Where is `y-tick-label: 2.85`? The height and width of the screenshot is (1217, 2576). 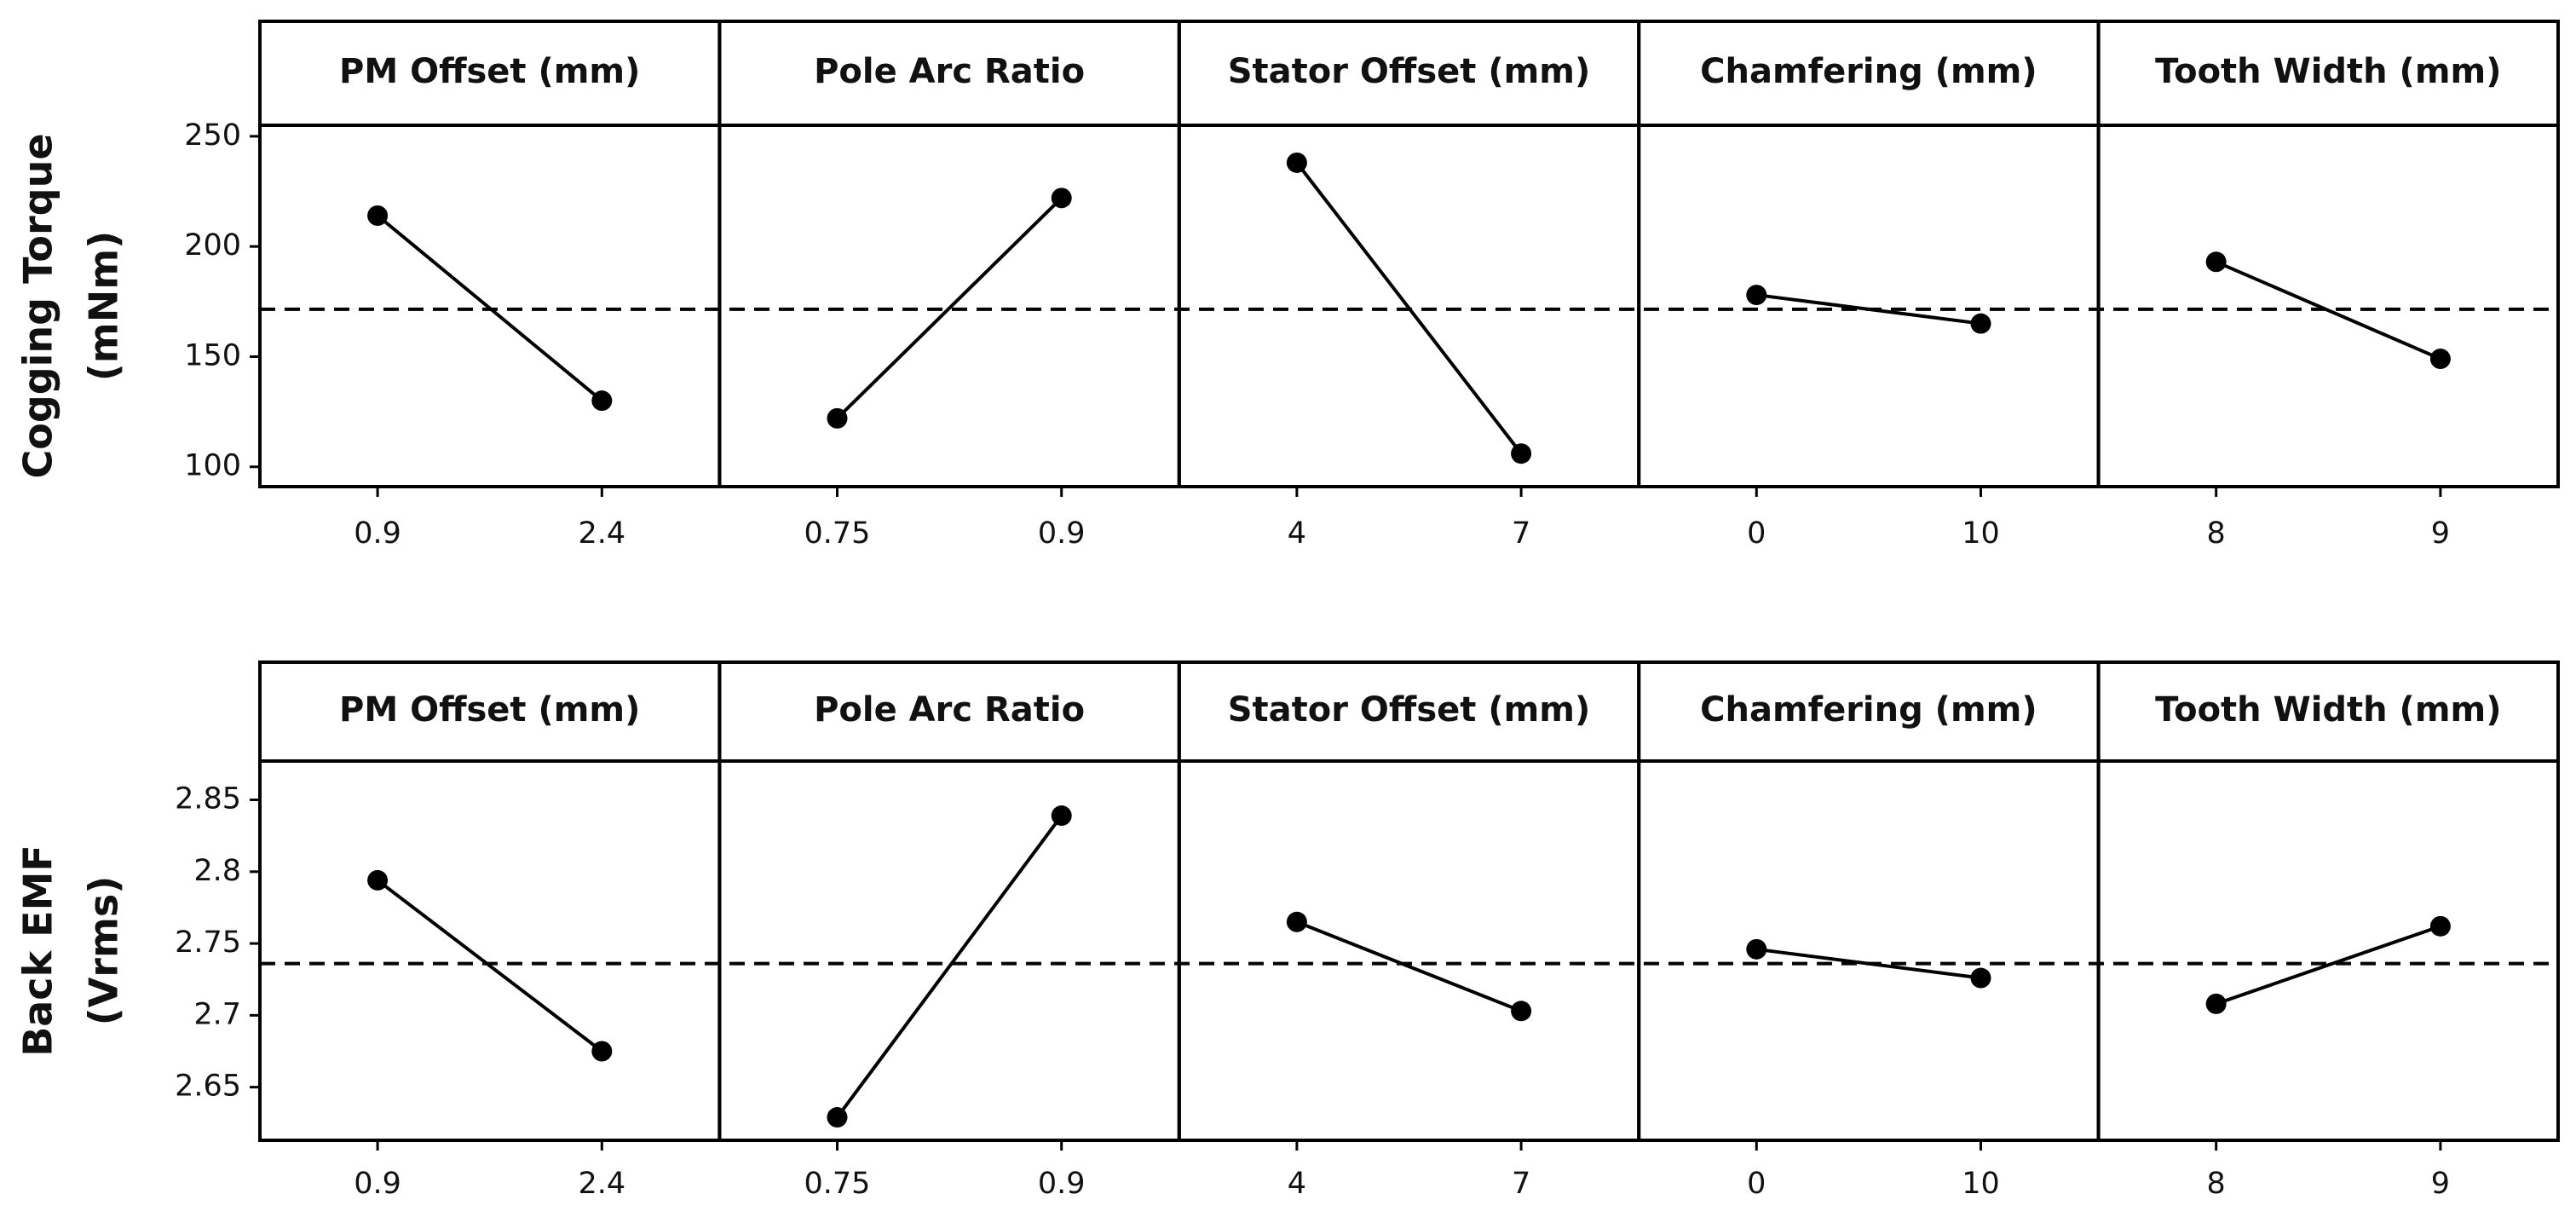
y-tick-label: 2.85 is located at coordinates (208, 799).